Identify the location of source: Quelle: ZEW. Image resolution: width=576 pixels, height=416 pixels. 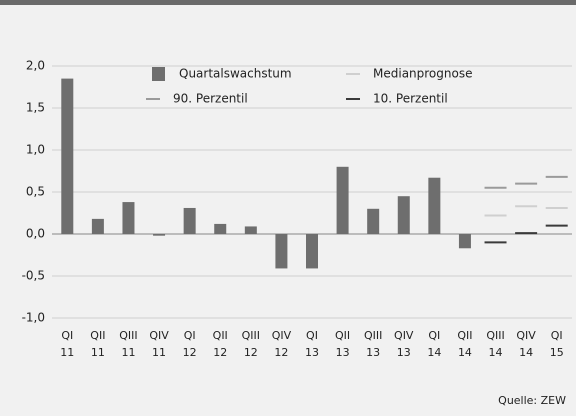
(532, 400).